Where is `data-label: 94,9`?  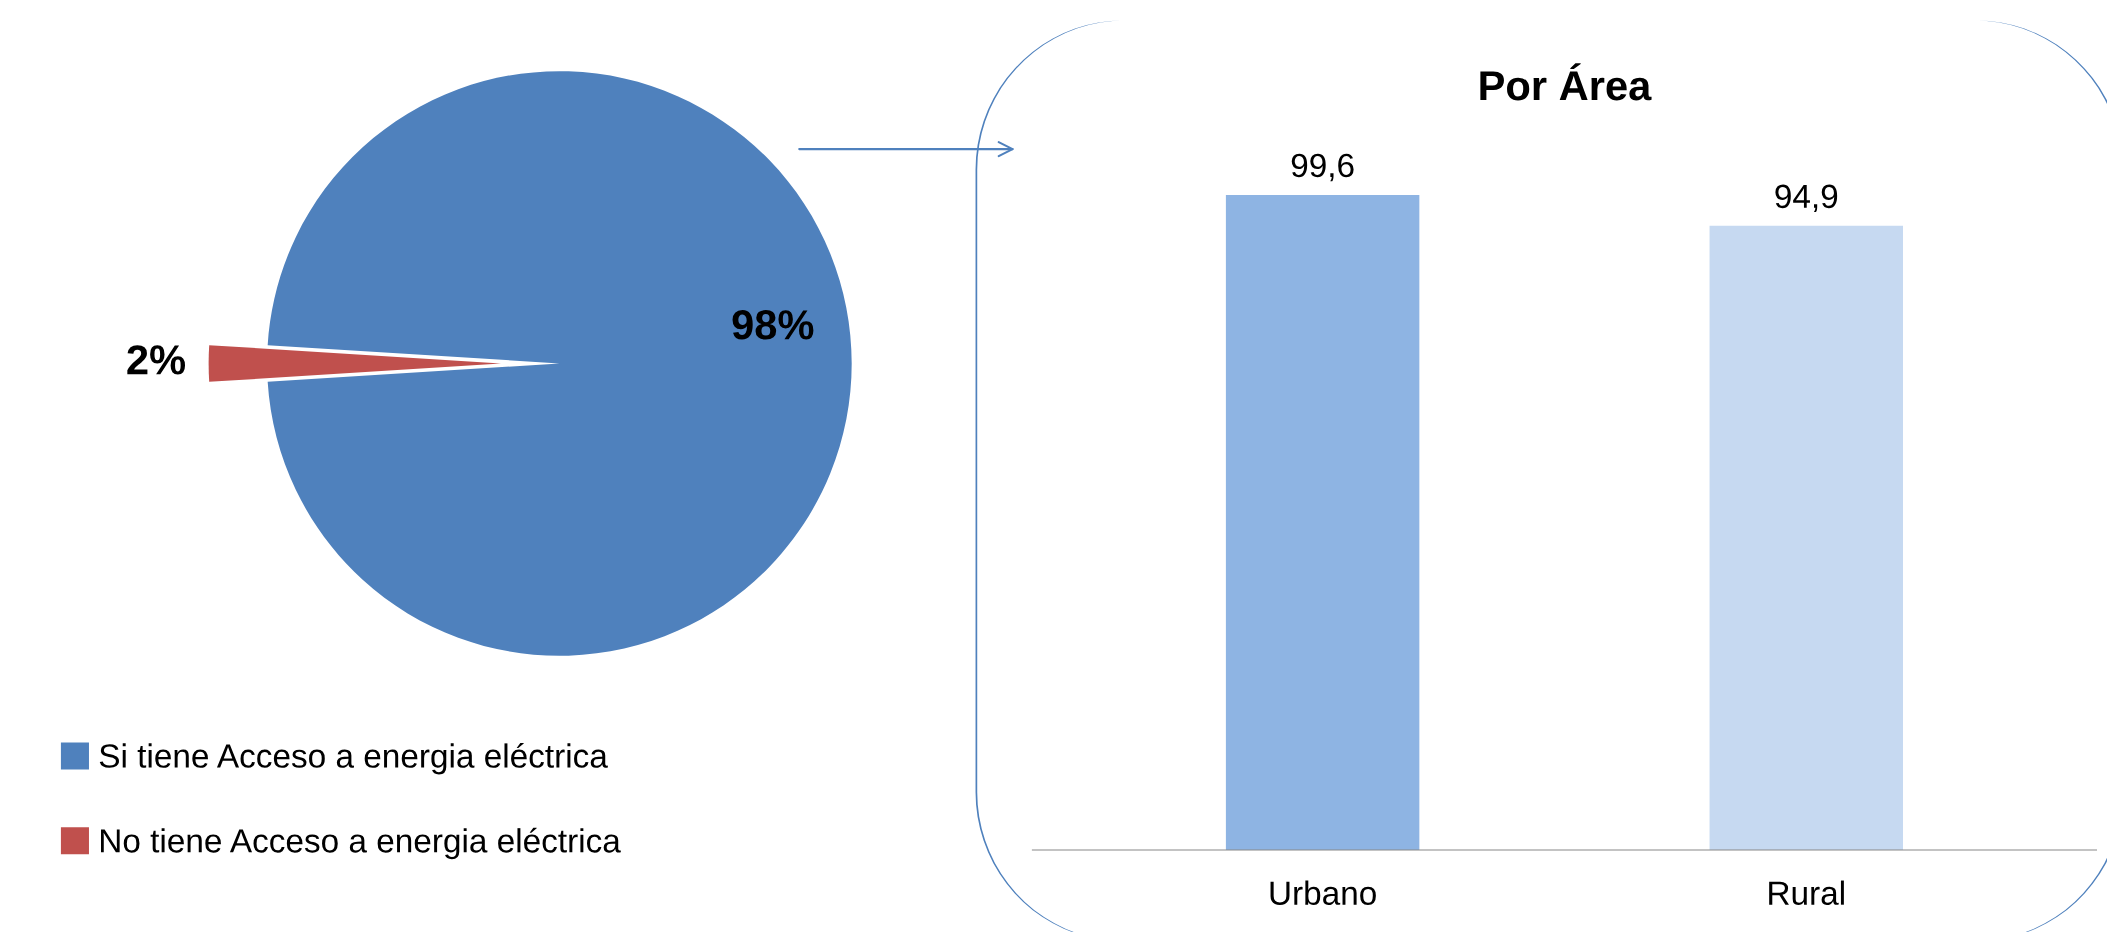
data-label: 94,9 is located at coordinates (1806, 198).